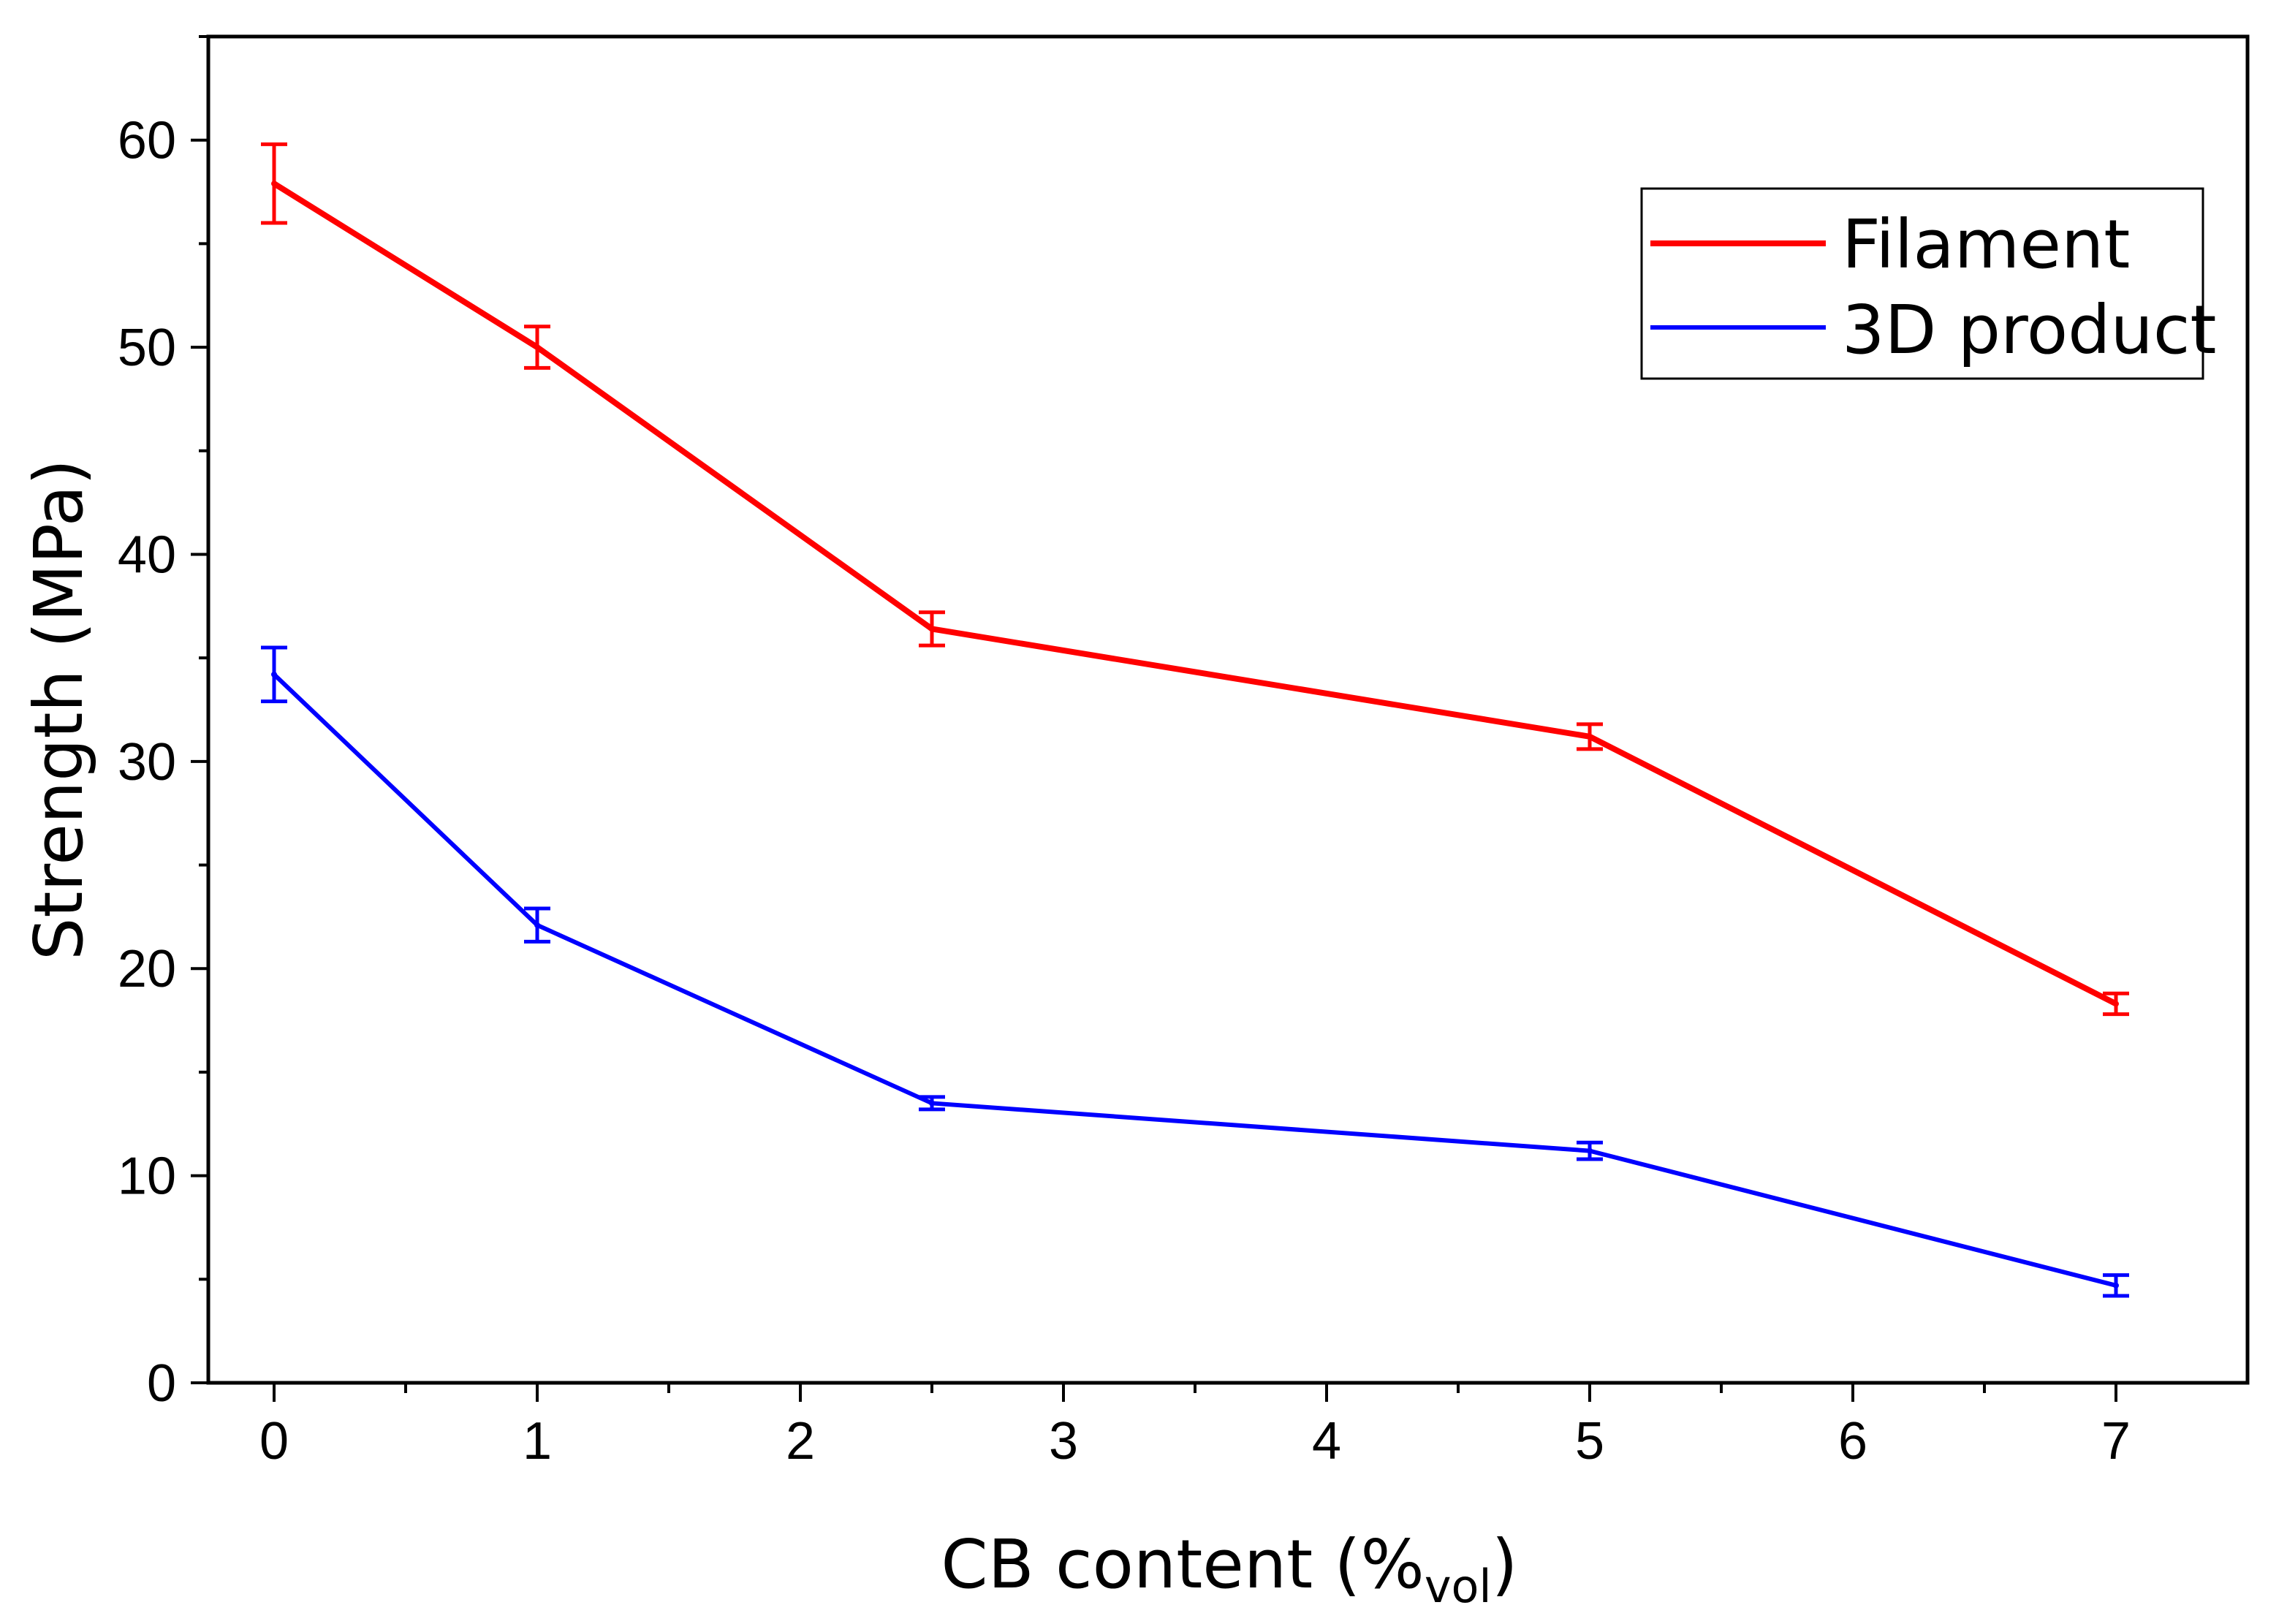 This screenshot has height=1624, width=2287. What do you see at coordinates (1458, 1587) in the screenshot?
I see `x-axis-title-subscript: vol` at bounding box center [1458, 1587].